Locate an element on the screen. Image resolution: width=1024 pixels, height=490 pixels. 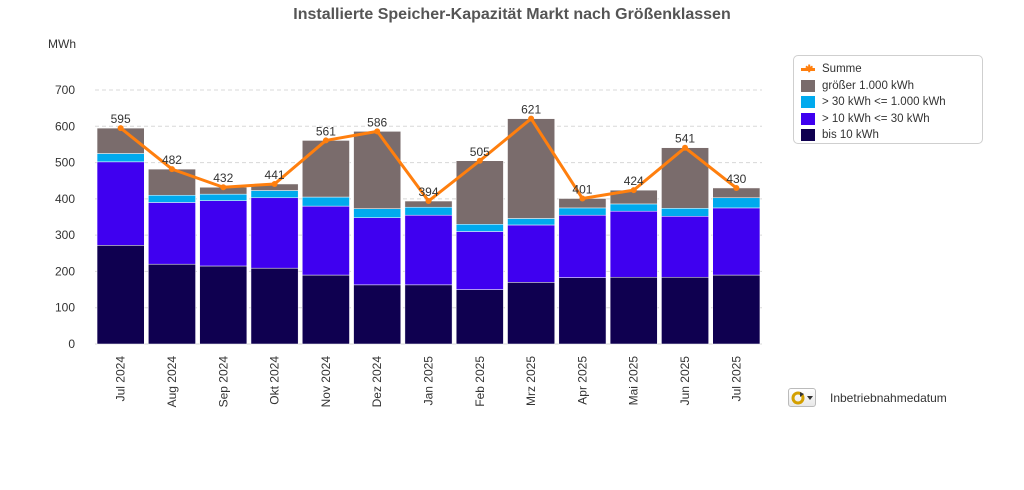
legend-item: > 10 kWh <= 30 kWh is located at coordinates (891, 119).